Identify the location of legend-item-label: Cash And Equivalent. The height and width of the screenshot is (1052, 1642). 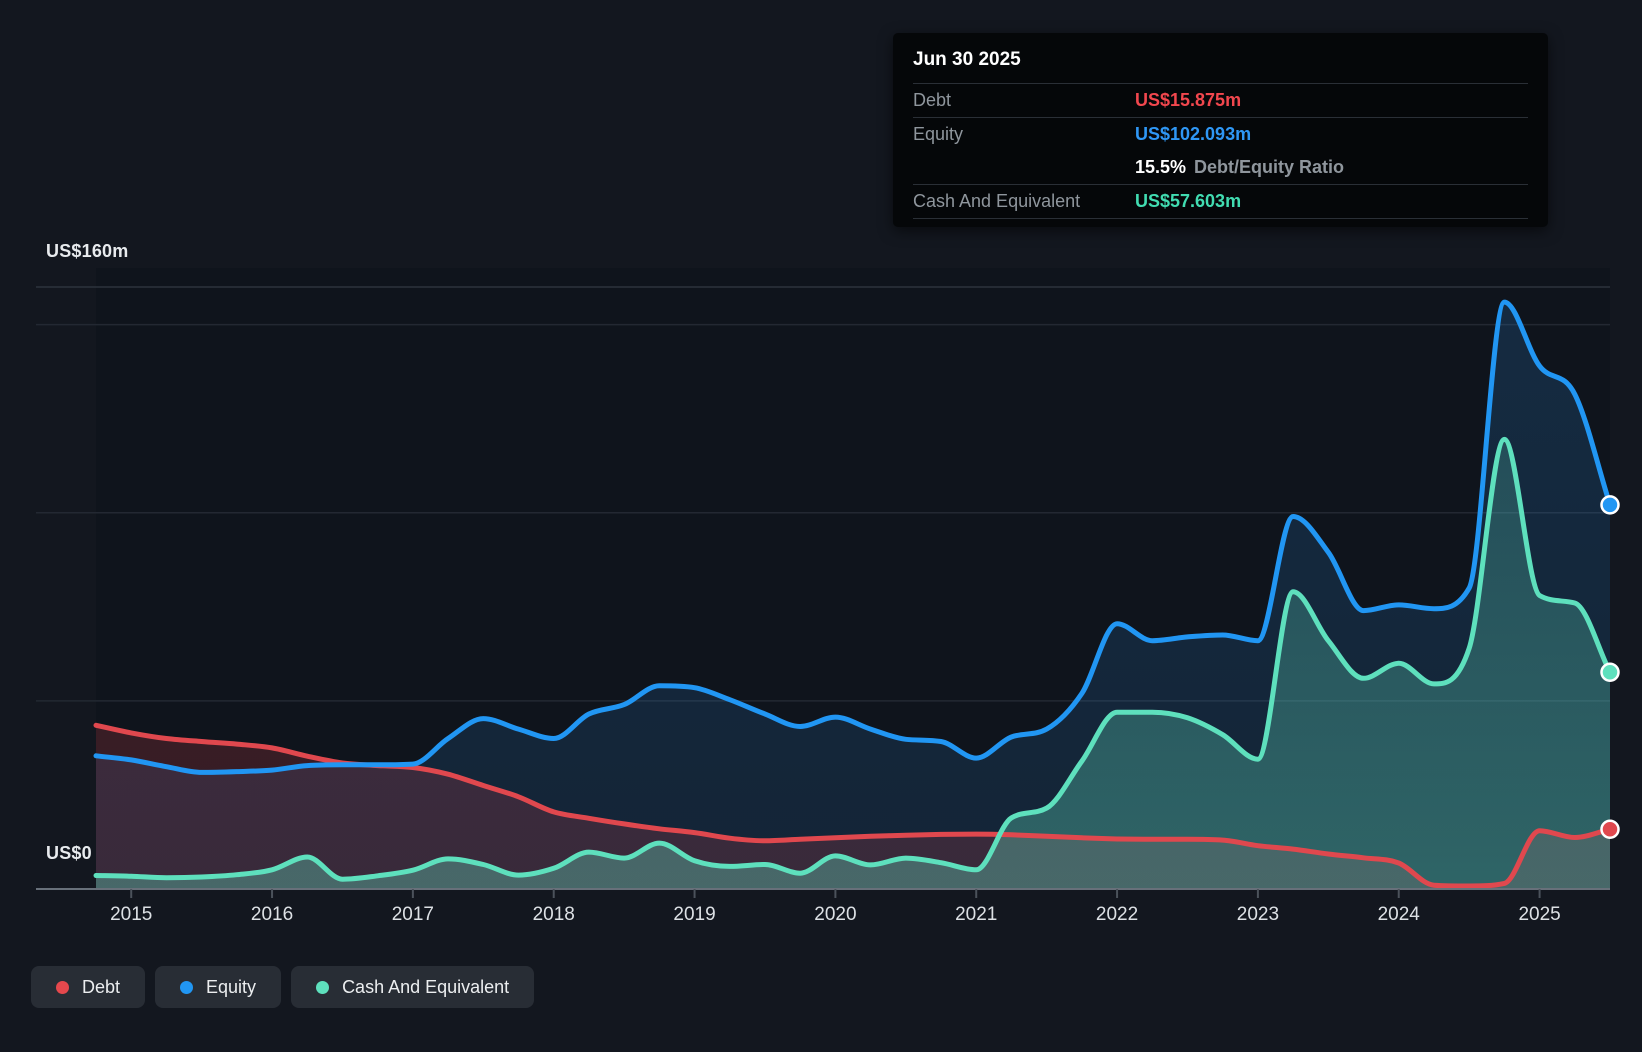
(426, 986).